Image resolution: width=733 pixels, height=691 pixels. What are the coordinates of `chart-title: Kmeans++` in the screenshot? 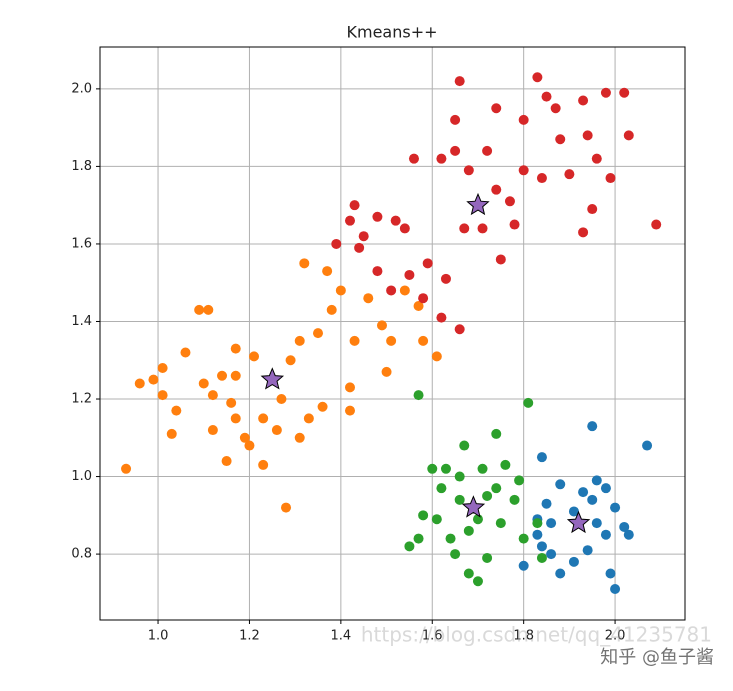 It's located at (391, 32).